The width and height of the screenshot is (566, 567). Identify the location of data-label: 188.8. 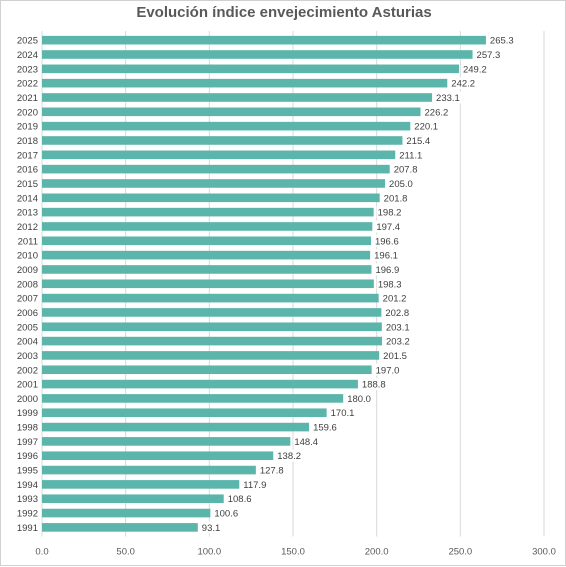
(374, 385).